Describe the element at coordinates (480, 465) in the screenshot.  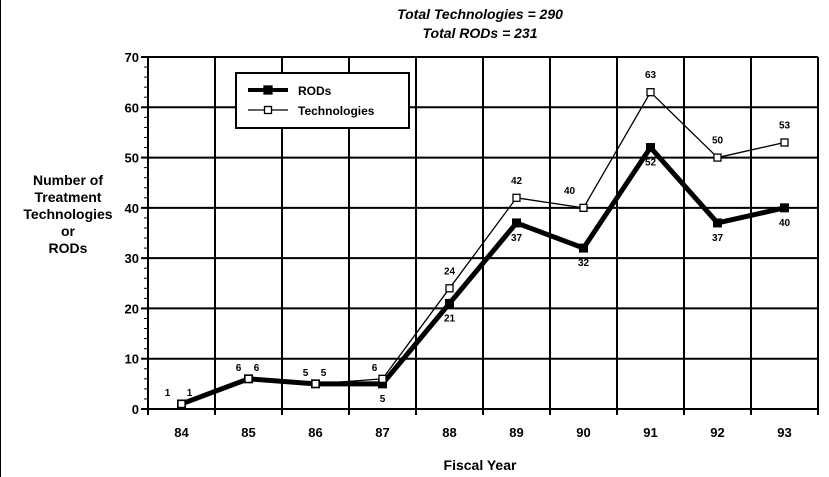
I see `x-axis-label: Fiscal Year` at that location.